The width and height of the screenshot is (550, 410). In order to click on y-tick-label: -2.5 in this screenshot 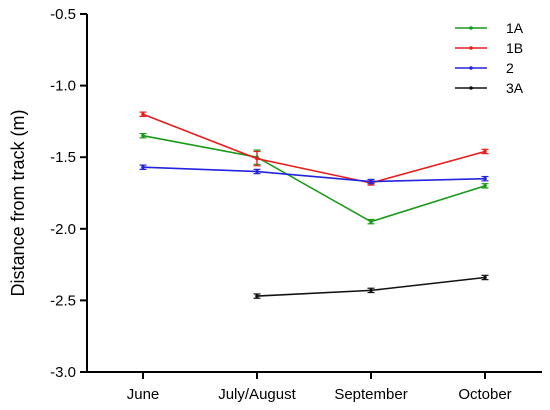, I will do `click(63, 300)`.